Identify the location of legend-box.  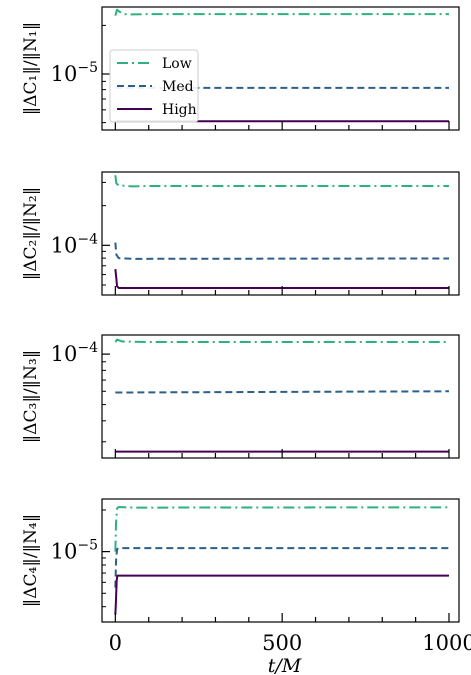
(154, 86).